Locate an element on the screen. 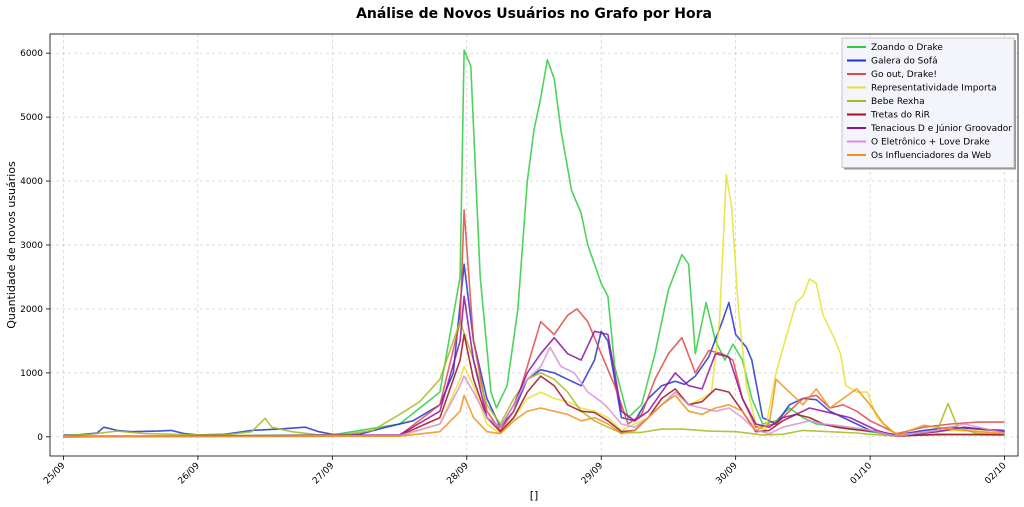 Image resolution: width=1024 pixels, height=507 pixels. x-tick-label: 26/09 is located at coordinates (190, 474).